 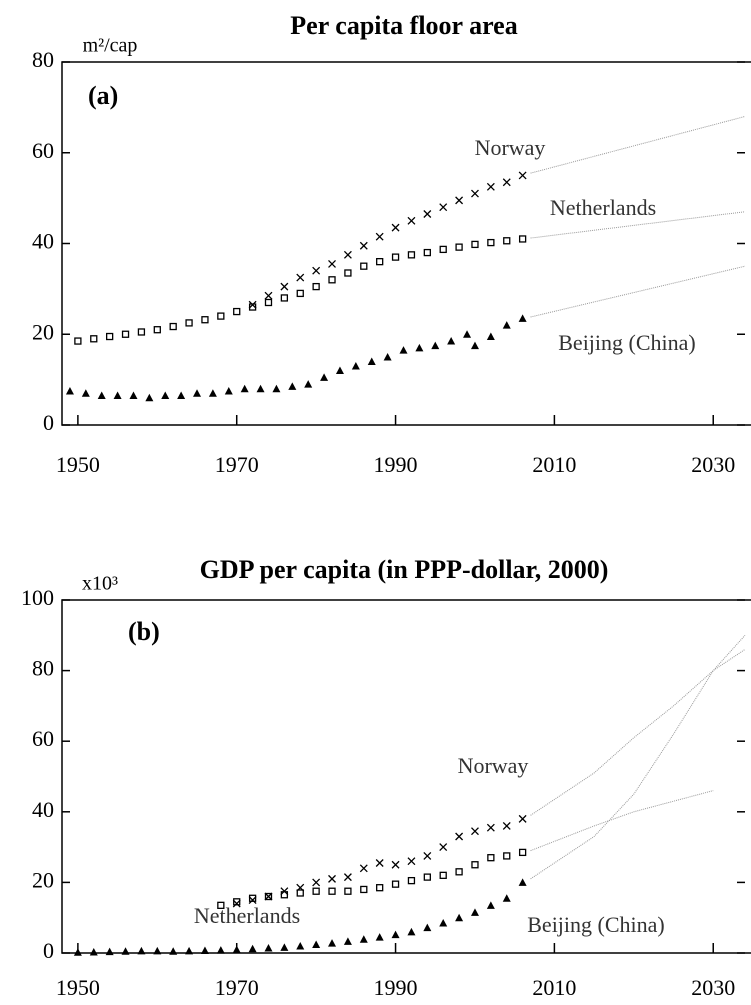 I want to click on x-tick-label: 1950, so click(x=78, y=464).